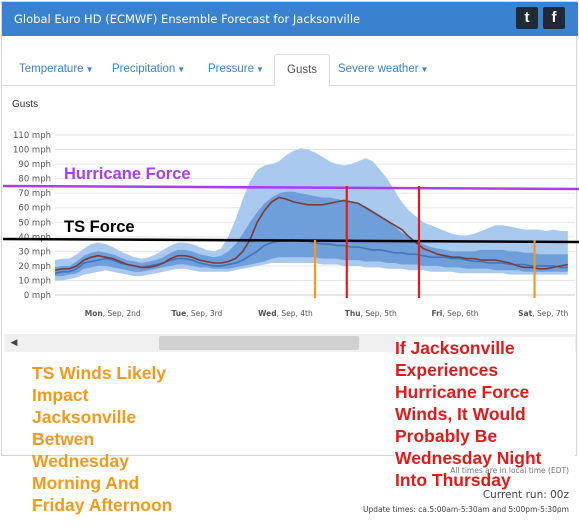  I want to click on current-run: Current run: 00z, so click(525, 495).